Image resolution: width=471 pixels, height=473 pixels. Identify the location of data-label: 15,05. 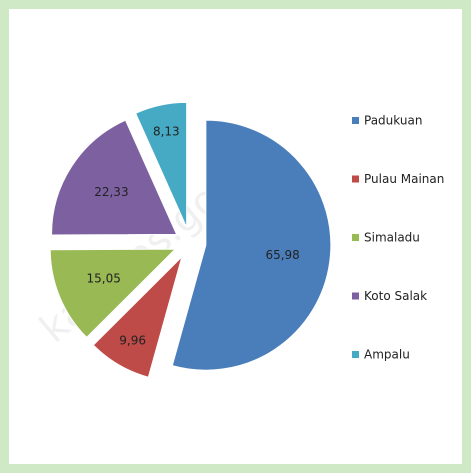
(103, 278).